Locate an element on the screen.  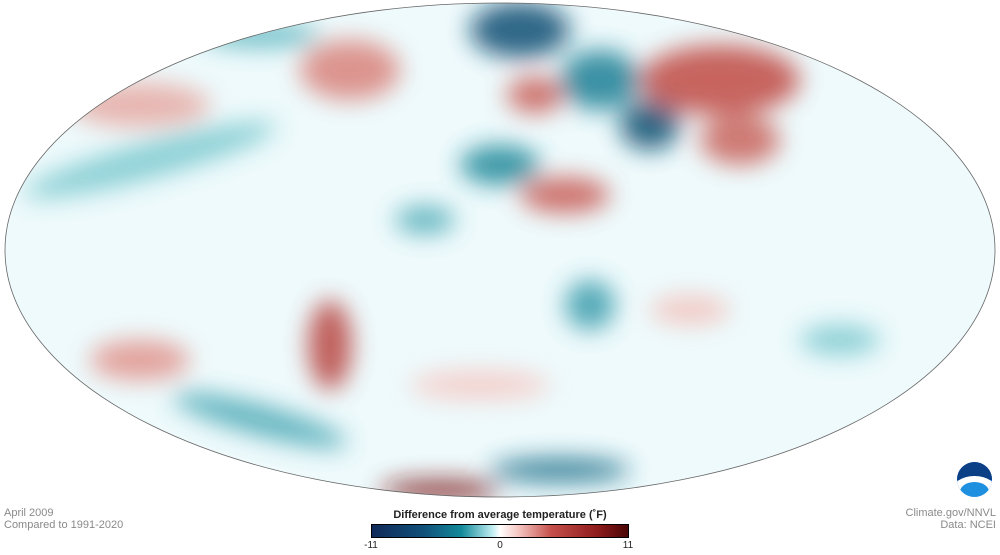
legend-max: 11 is located at coordinates (628, 545).